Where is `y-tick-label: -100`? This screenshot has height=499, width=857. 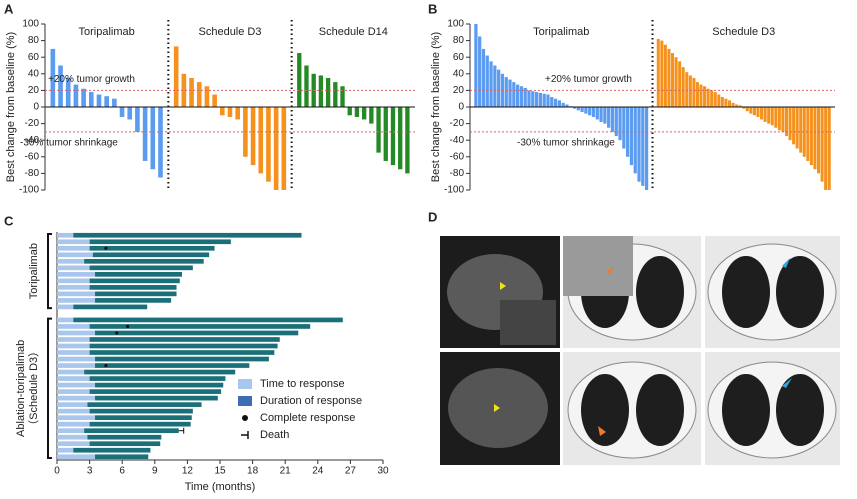 y-tick-label: -100 is located at coordinates (454, 190).